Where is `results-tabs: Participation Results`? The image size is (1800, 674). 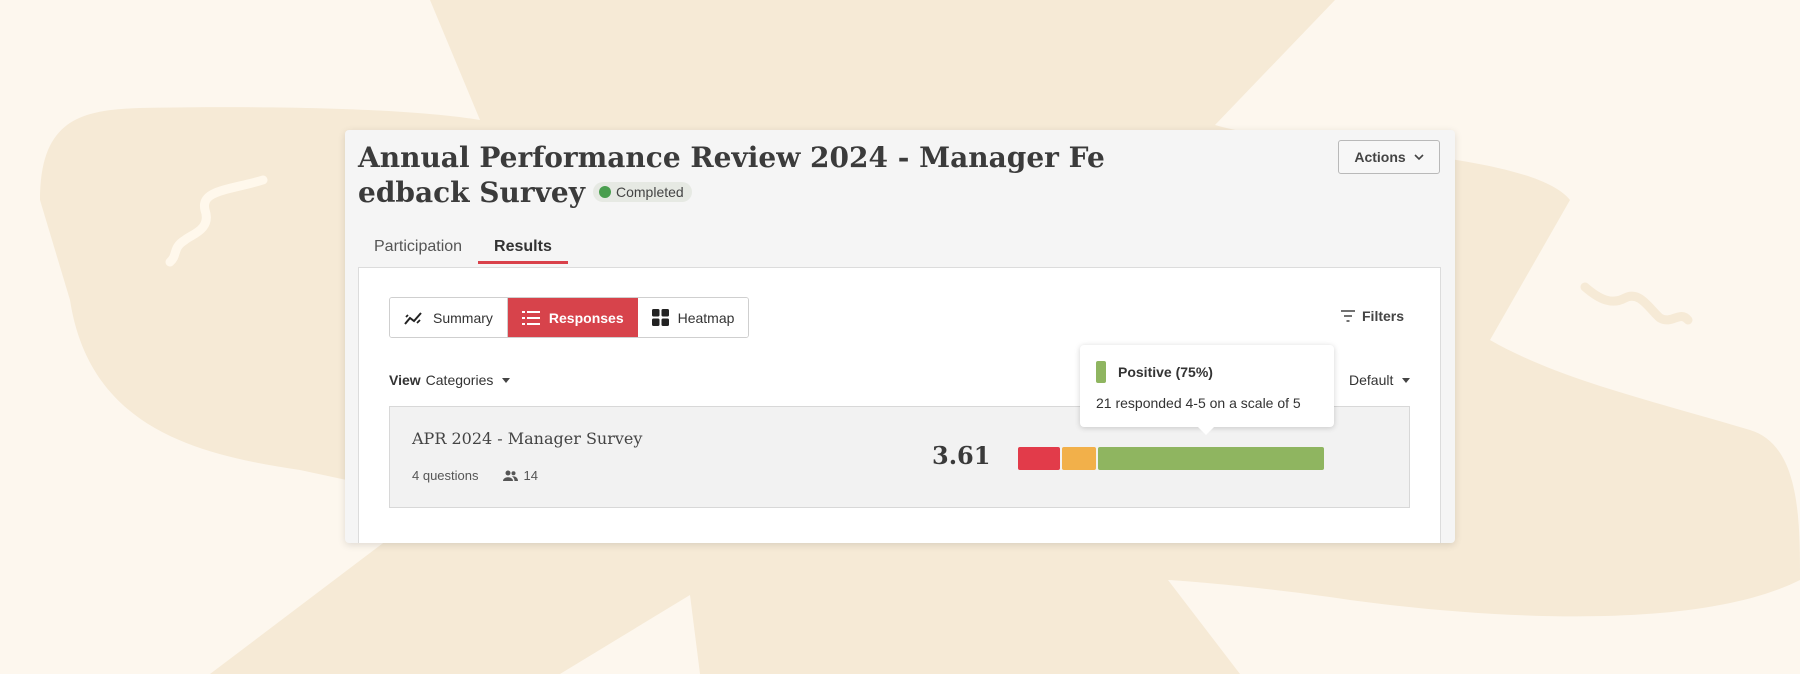 results-tabs: Participation Results is located at coordinates (463, 251).